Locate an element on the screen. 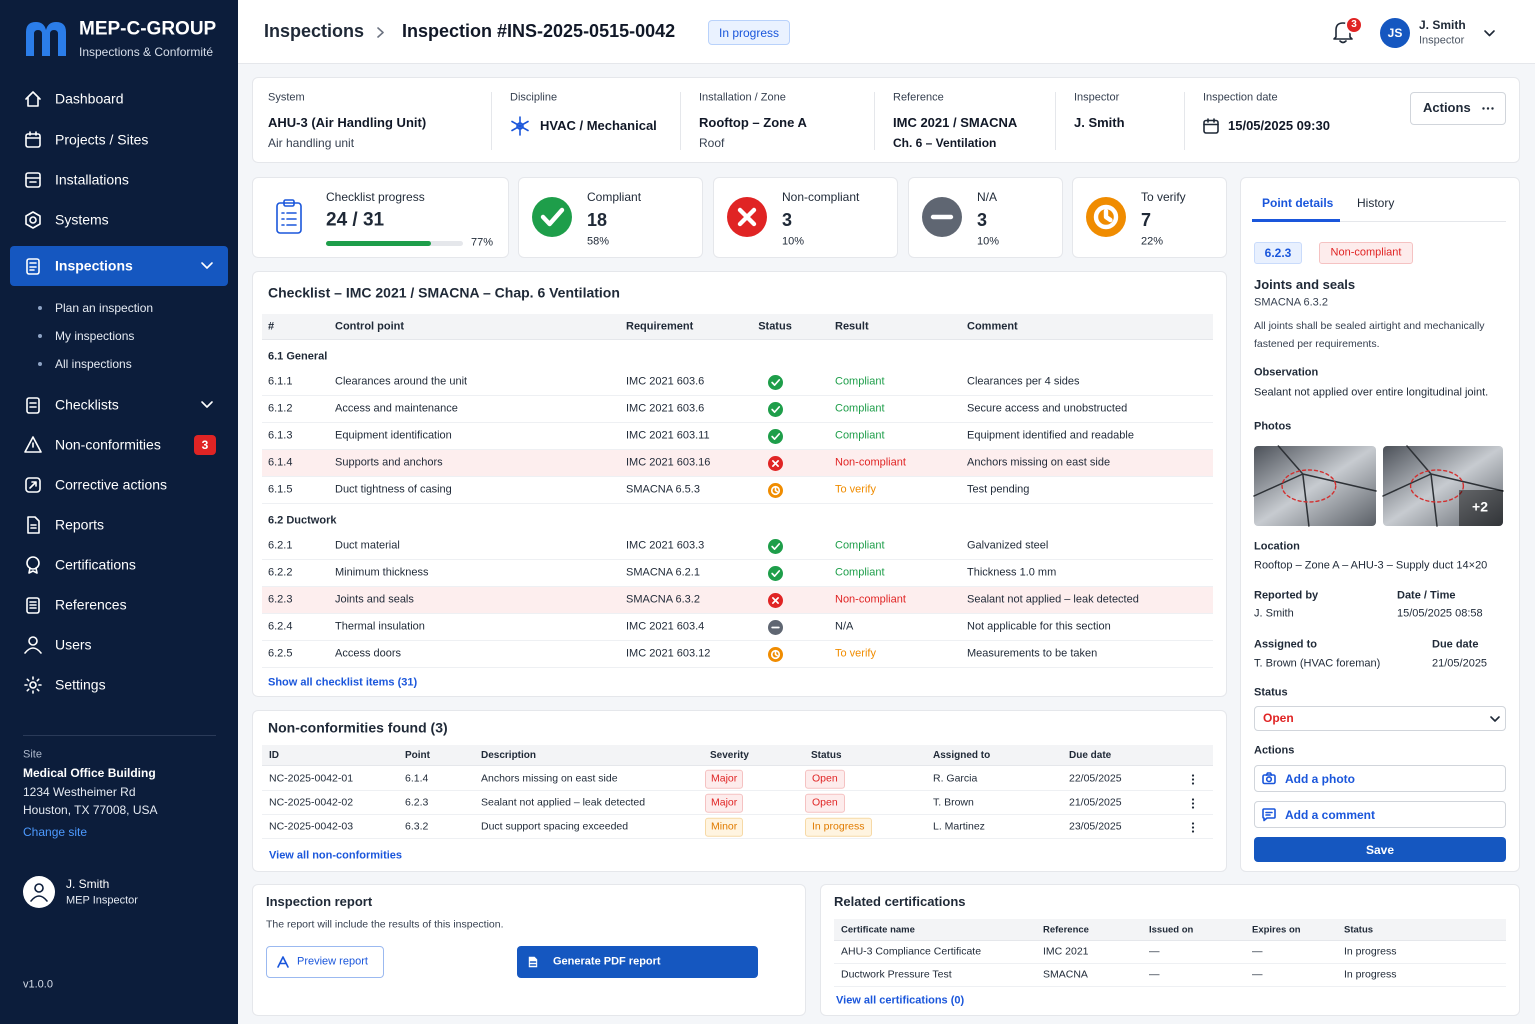 This screenshot has width=1535, height=1024. generate-button is located at coordinates (637, 962).